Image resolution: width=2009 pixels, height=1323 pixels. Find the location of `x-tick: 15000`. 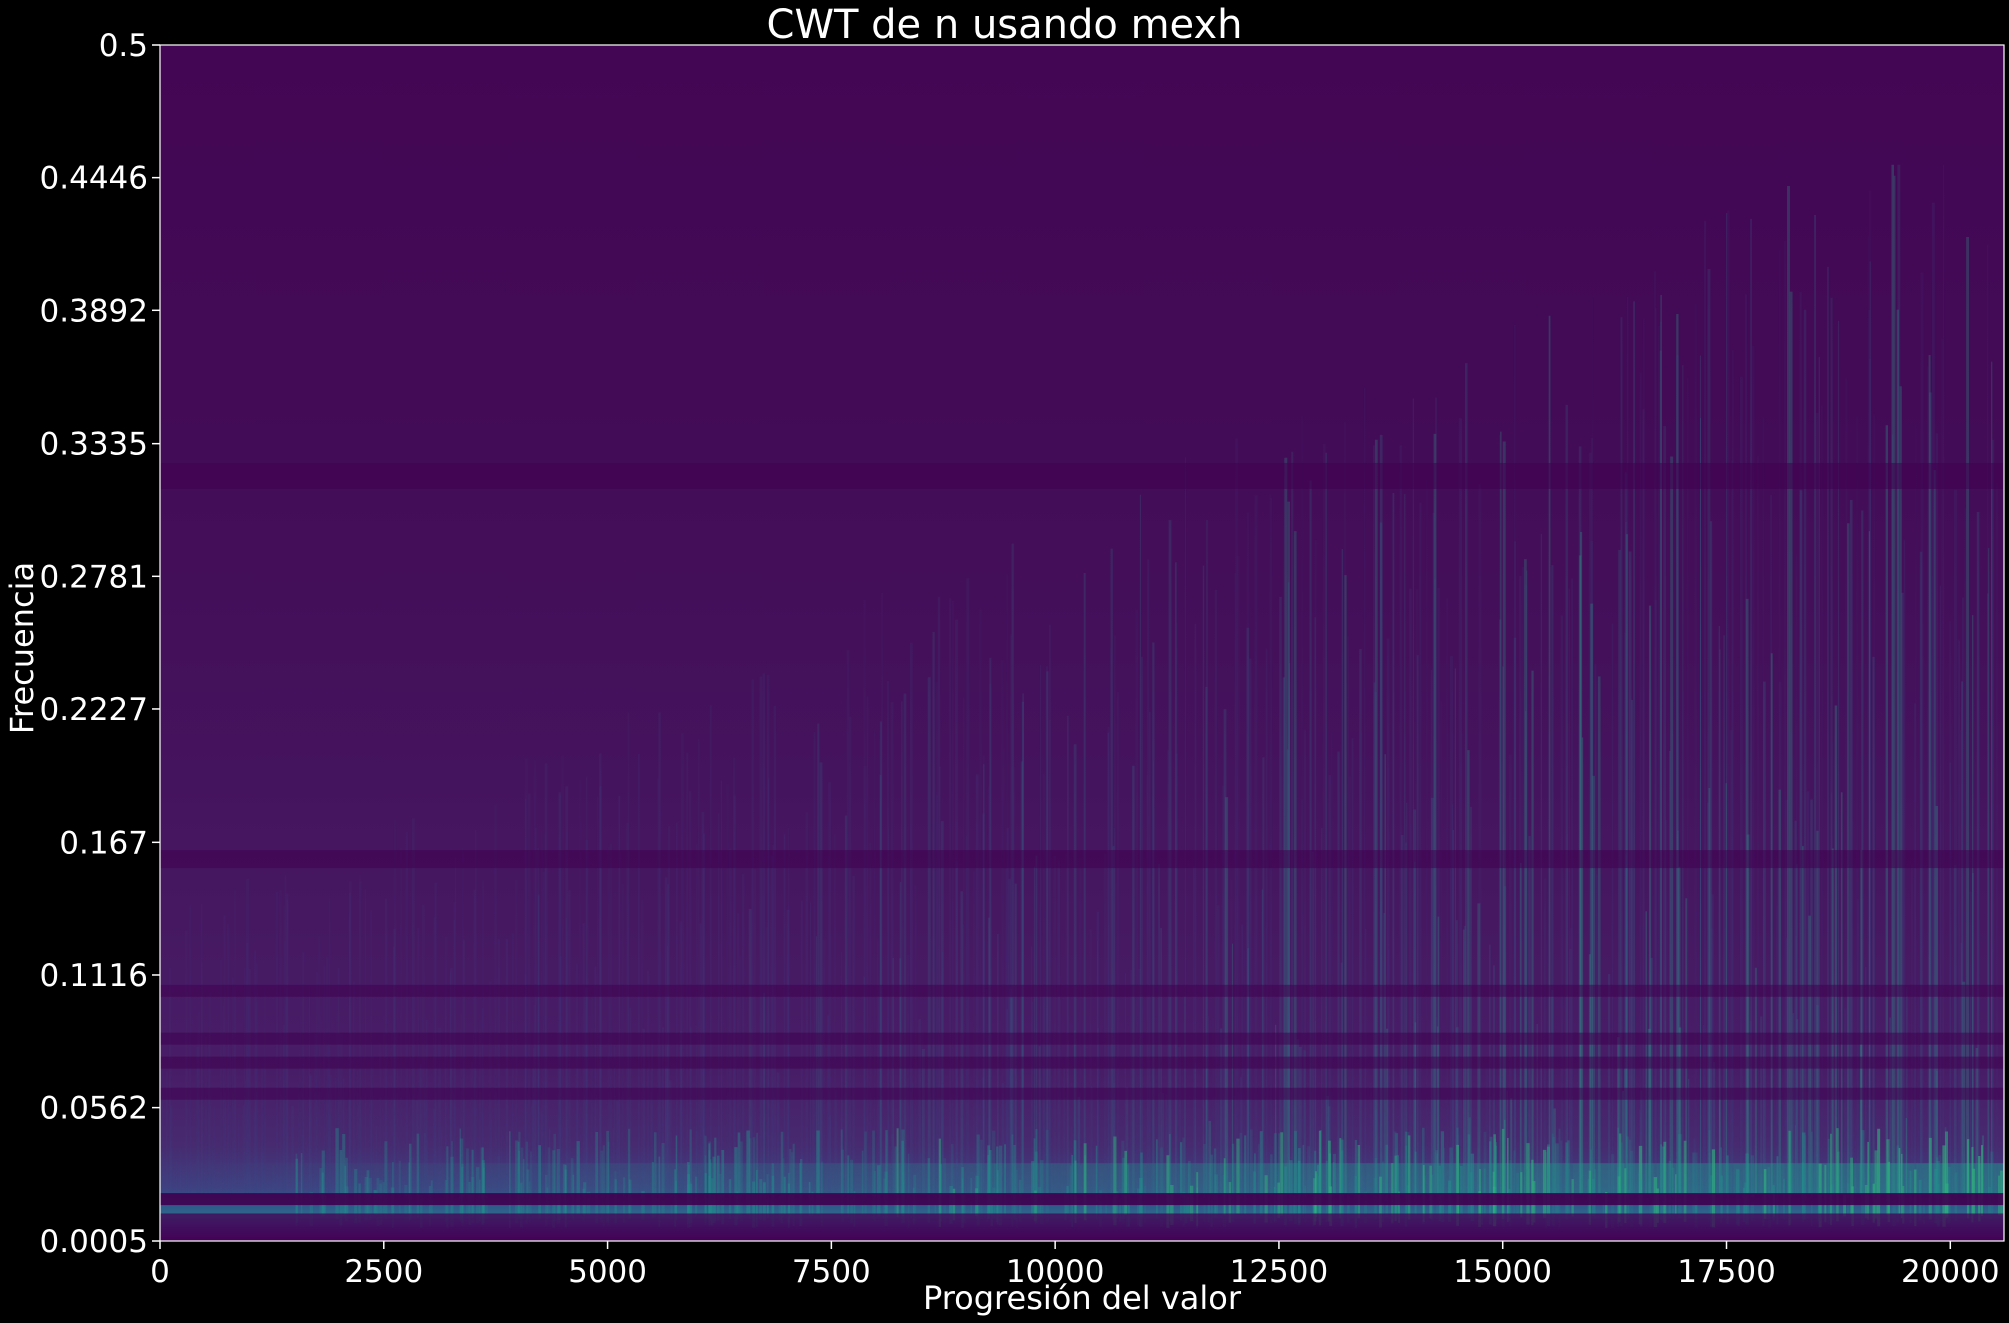

x-tick: 15000 is located at coordinates (1502, 1265).